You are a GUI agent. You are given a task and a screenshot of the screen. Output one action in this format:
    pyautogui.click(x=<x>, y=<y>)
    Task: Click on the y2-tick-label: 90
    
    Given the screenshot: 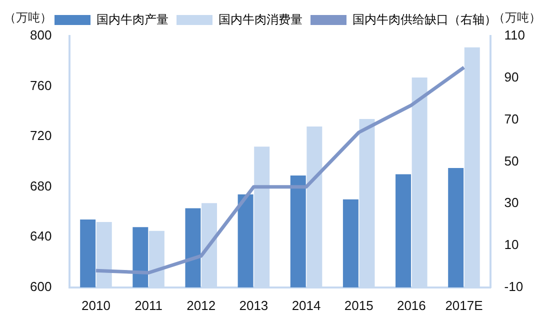 What is the action you would take?
    pyautogui.click(x=511, y=76)
    